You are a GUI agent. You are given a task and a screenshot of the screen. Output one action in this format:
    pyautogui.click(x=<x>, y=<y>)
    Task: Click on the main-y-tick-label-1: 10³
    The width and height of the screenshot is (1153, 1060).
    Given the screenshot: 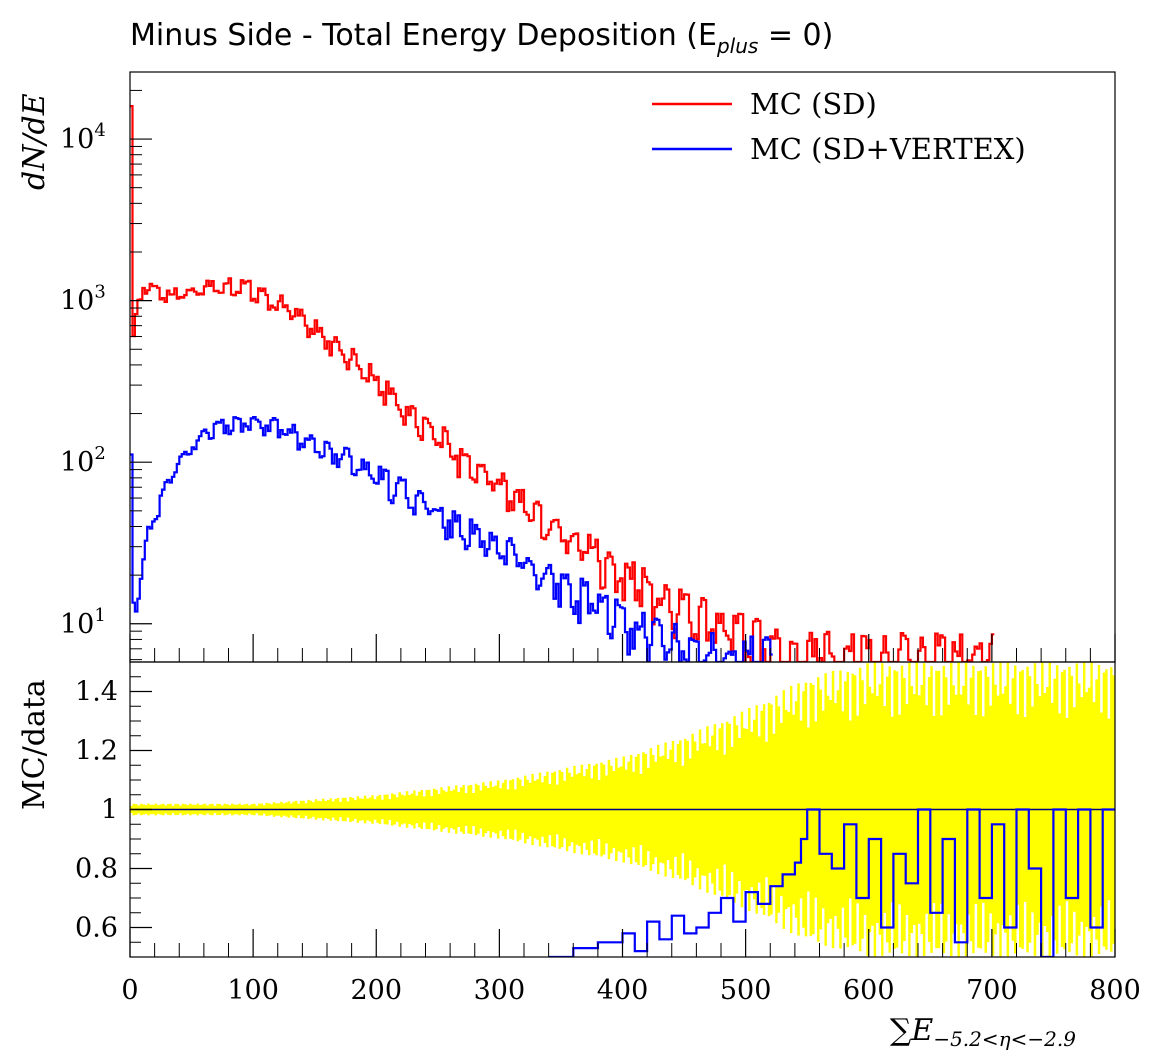 What is the action you would take?
    pyautogui.click(x=83, y=299)
    